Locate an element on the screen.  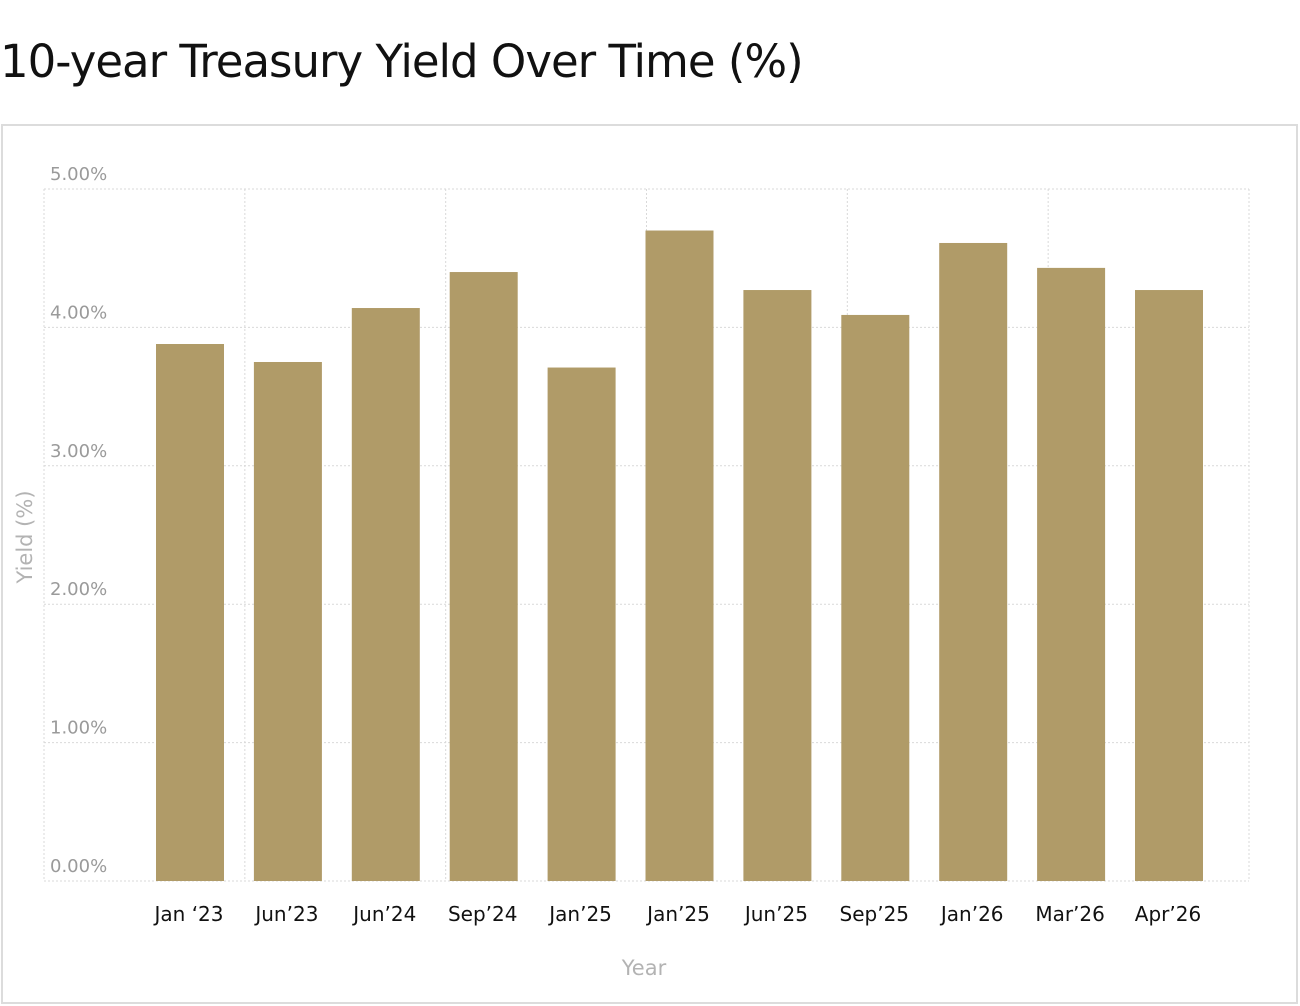
y-tick-label: 1.00% is located at coordinates (78, 728).